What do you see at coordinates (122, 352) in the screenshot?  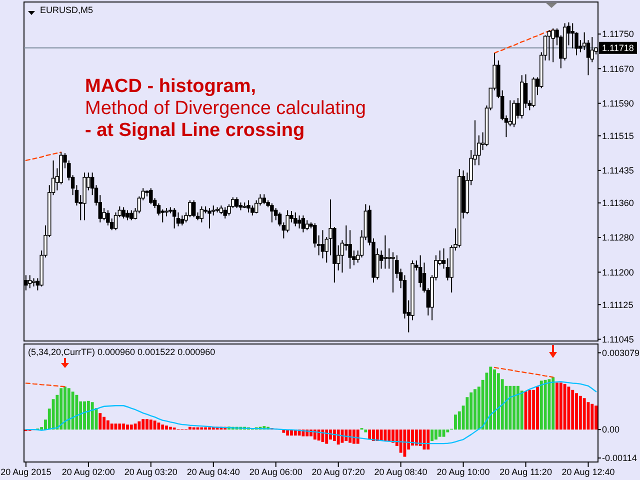 I see `chart-title: (5,34,20,CurrTF) 0.000960 0.001522 0.000960` at bounding box center [122, 352].